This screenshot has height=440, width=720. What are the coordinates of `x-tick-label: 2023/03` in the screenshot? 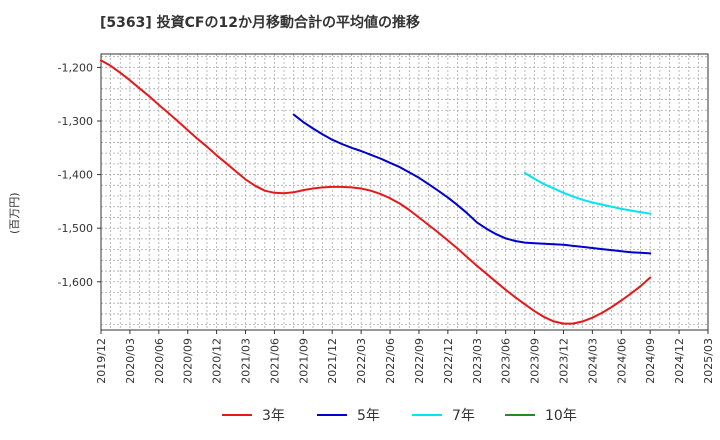 It's located at (477, 361).